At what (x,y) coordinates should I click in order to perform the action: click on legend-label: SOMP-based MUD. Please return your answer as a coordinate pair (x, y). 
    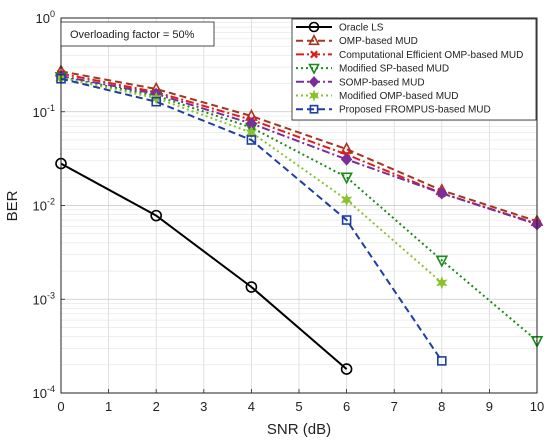
    Looking at the image, I should click on (382, 82).